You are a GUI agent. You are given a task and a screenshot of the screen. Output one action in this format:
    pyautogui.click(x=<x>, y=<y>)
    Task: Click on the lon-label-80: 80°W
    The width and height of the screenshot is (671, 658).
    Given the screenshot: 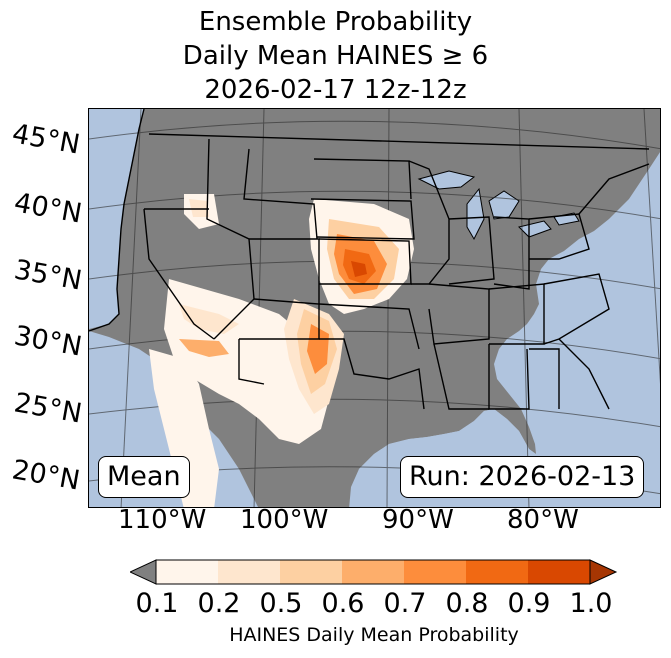 What is the action you would take?
    pyautogui.click(x=543, y=520)
    